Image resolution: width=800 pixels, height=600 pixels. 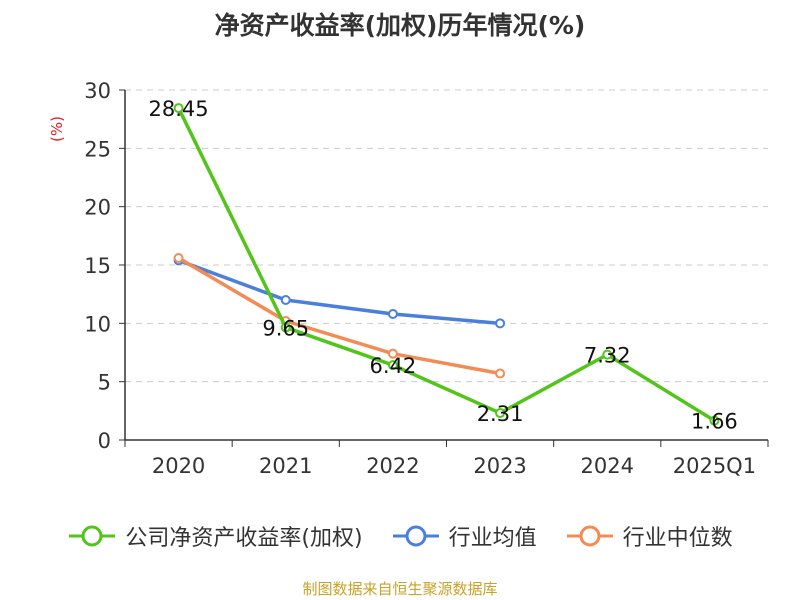 I want to click on legend: 公司净资产收益率(加权) 行业均值 行业中位数, so click(x=400, y=536).